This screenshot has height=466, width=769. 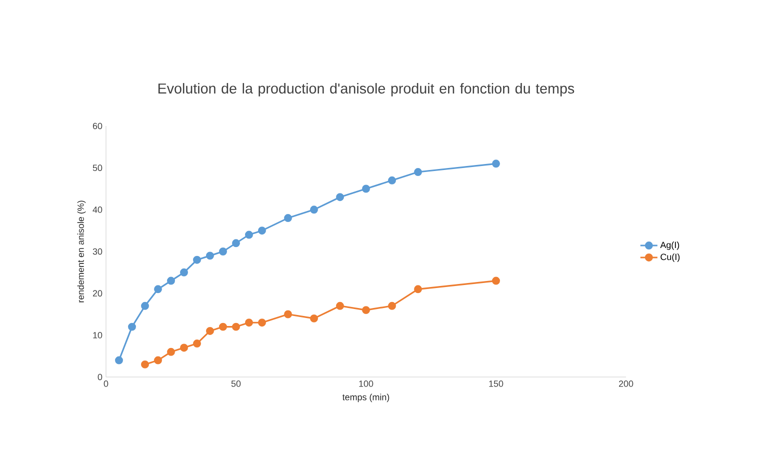 I want to click on y-axis-title: rendement en anisole (%), so click(x=81, y=251).